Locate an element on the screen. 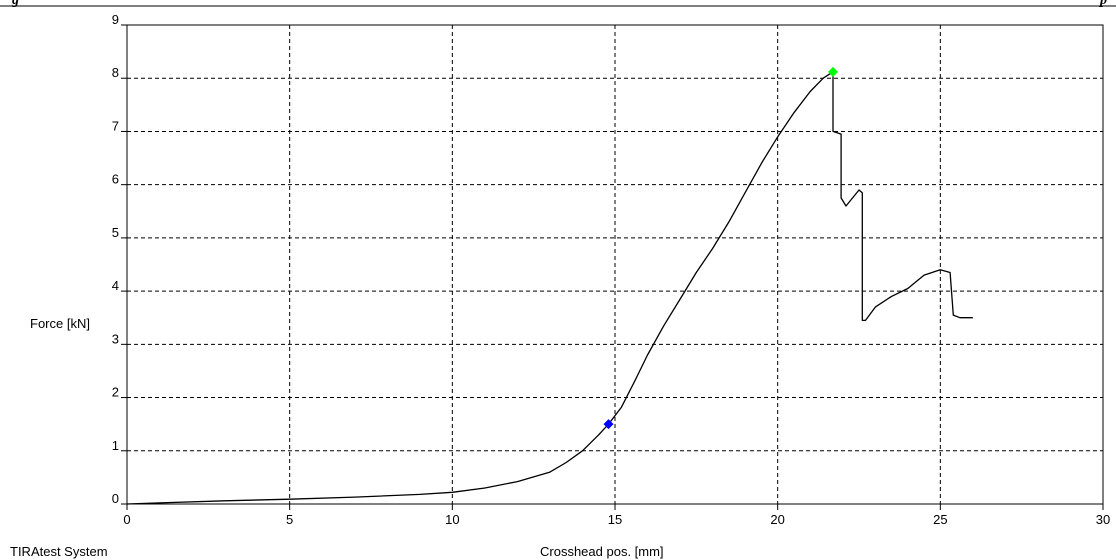 The height and width of the screenshot is (560, 1116). x-tick-label: 30 is located at coordinates (1103, 519).